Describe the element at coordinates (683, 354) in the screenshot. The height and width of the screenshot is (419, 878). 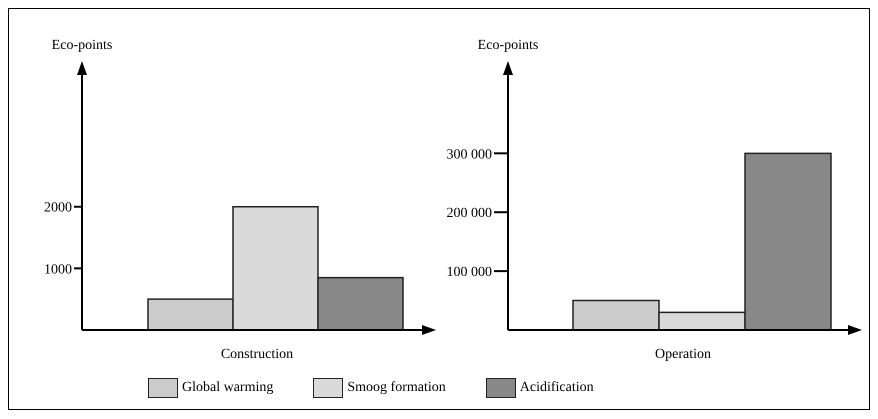
I see `x-axis-title: Operation` at that location.